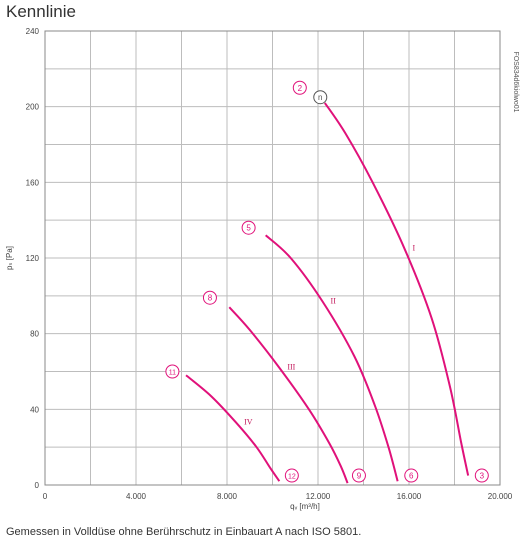 Image resolution: width=532 pixels, height=545 pixels. What do you see at coordinates (34, 334) in the screenshot?
I see `y-tick-label: 80` at bounding box center [34, 334].